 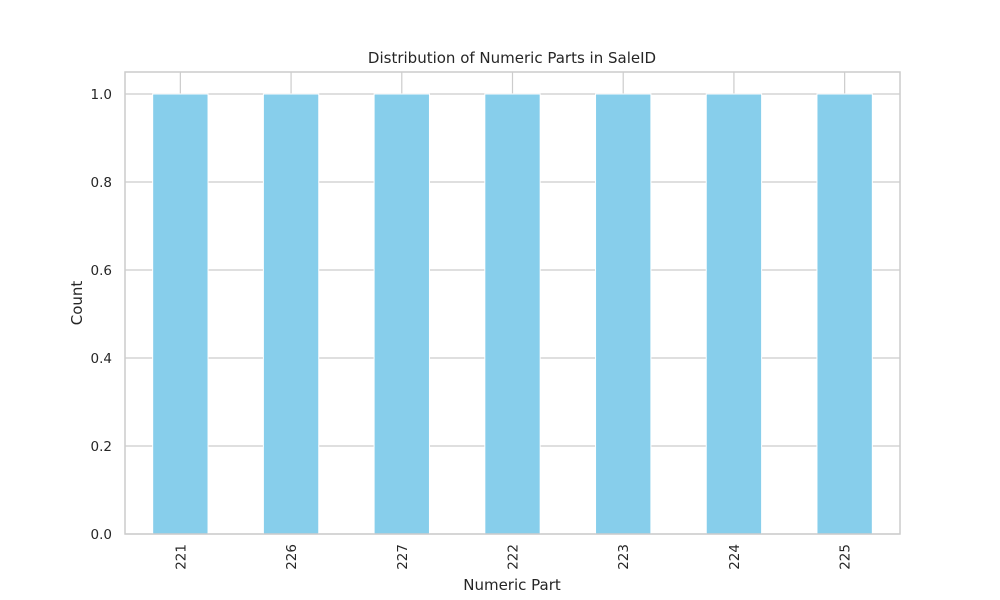 What do you see at coordinates (101, 359) in the screenshot?
I see `y-tick-label: 0.4` at bounding box center [101, 359].